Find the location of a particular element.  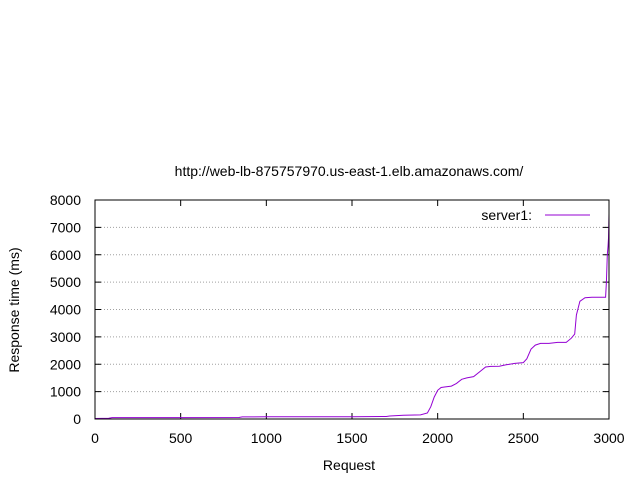

x-tick-label: 2000 is located at coordinates (437, 438).